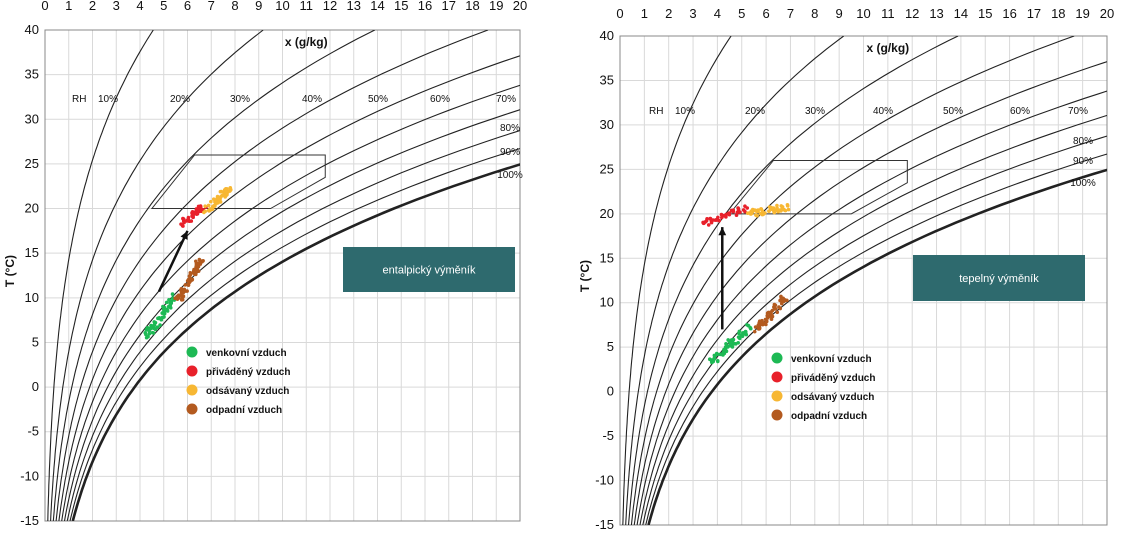  Describe the element at coordinates (585, 276) in the screenshot. I see `y-axis-label: T (°C)` at that location.